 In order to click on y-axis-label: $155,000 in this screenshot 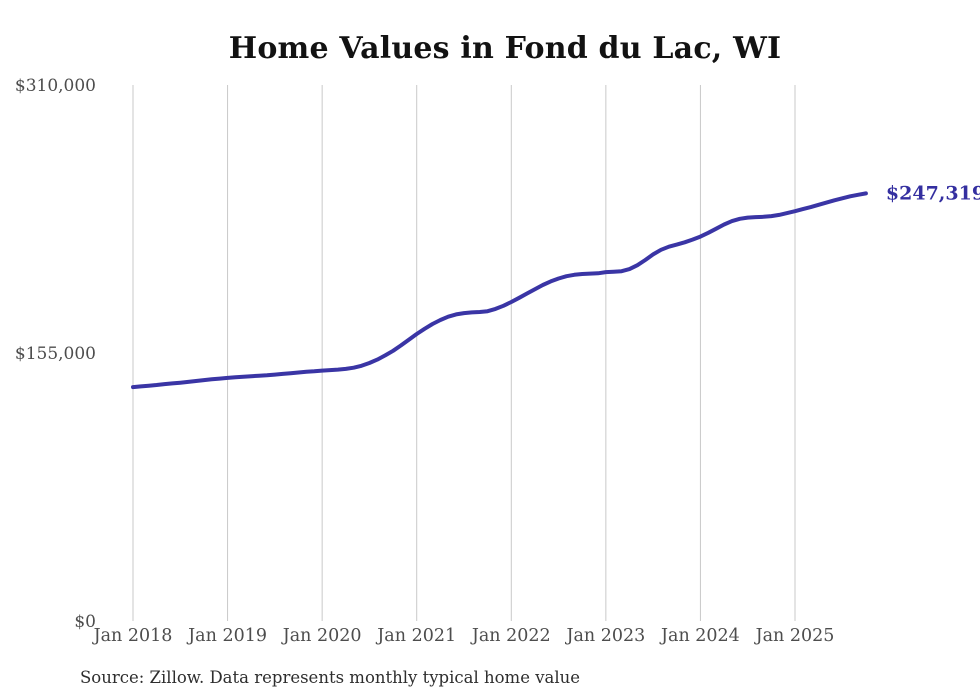, I will do `click(55, 354)`.